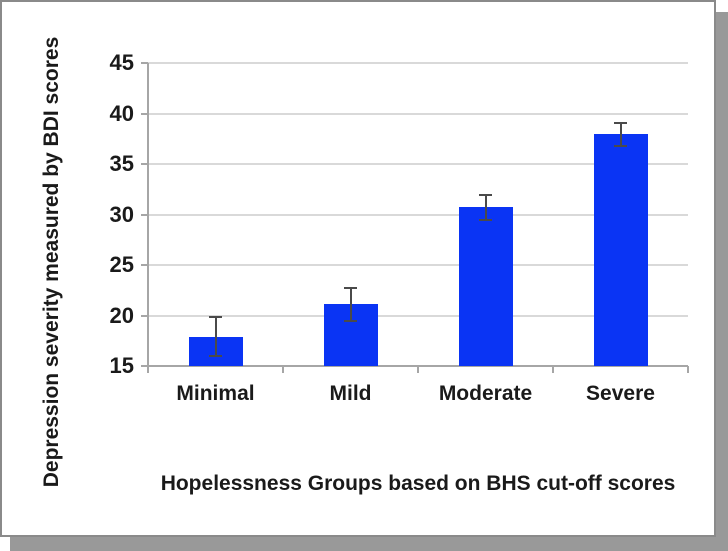  Describe the element at coordinates (620, 122) in the screenshot. I see `error-bar-cap-top-severe` at that location.